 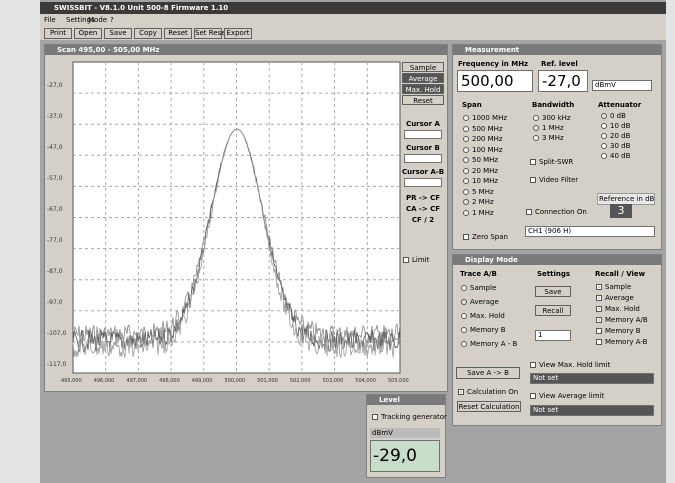 What do you see at coordinates (495, 81) in the screenshot?
I see `frequency-input: 500,00` at bounding box center [495, 81].